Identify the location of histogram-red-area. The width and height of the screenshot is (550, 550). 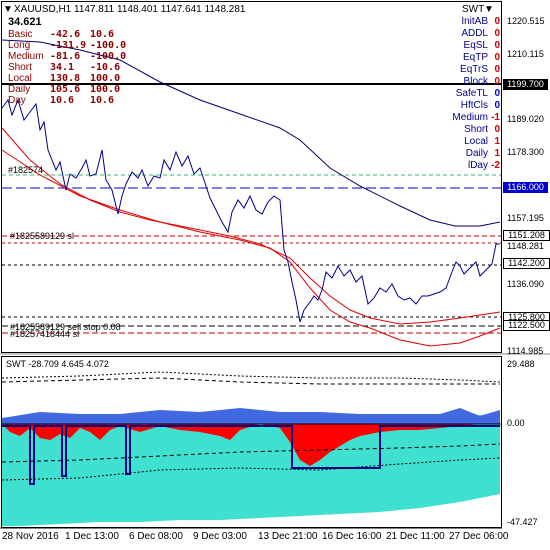
(251, 445).